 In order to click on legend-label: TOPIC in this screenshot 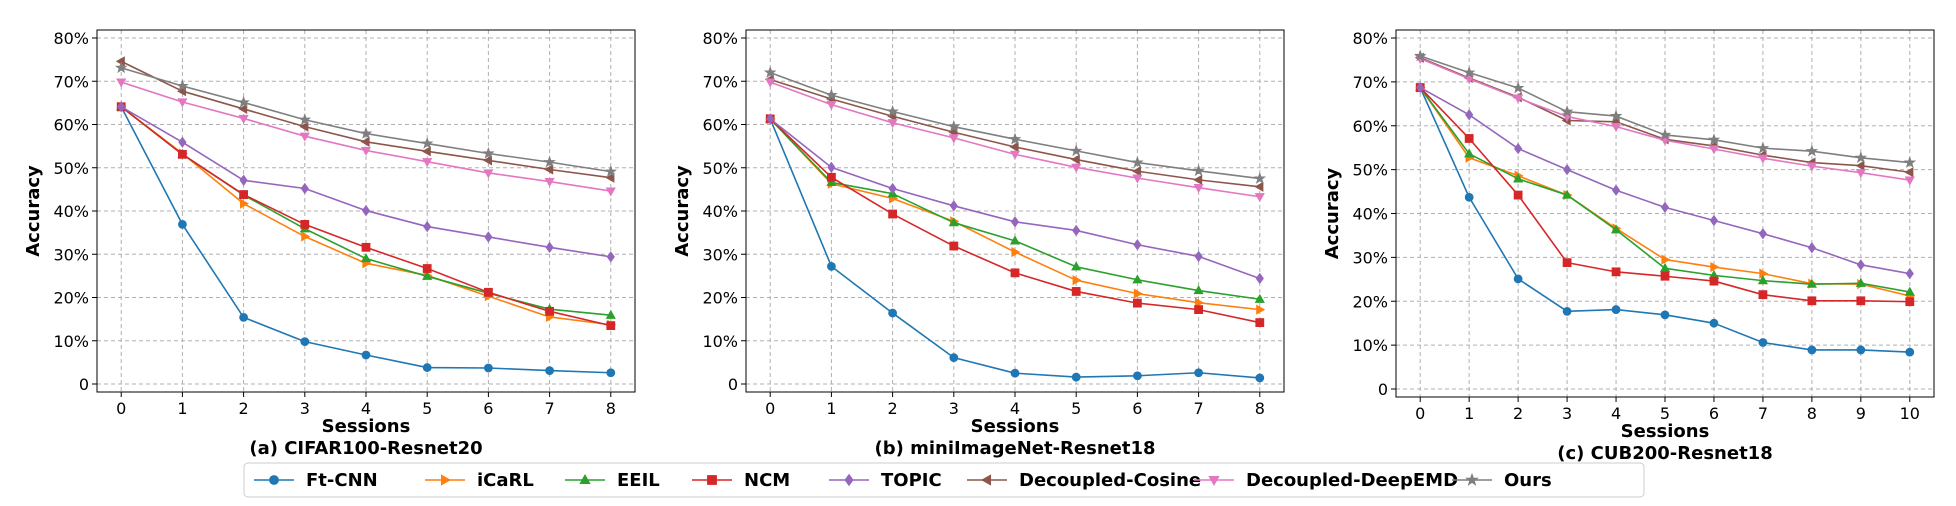, I will do `click(911, 480)`.